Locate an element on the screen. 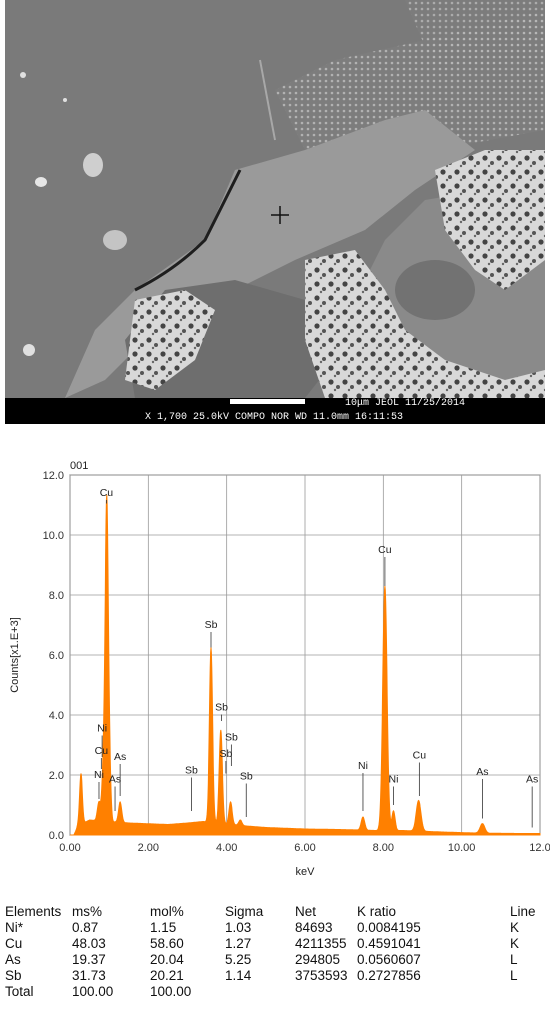 This screenshot has height=1014, width=550. cell-mol: 58.60 is located at coordinates (167, 943).